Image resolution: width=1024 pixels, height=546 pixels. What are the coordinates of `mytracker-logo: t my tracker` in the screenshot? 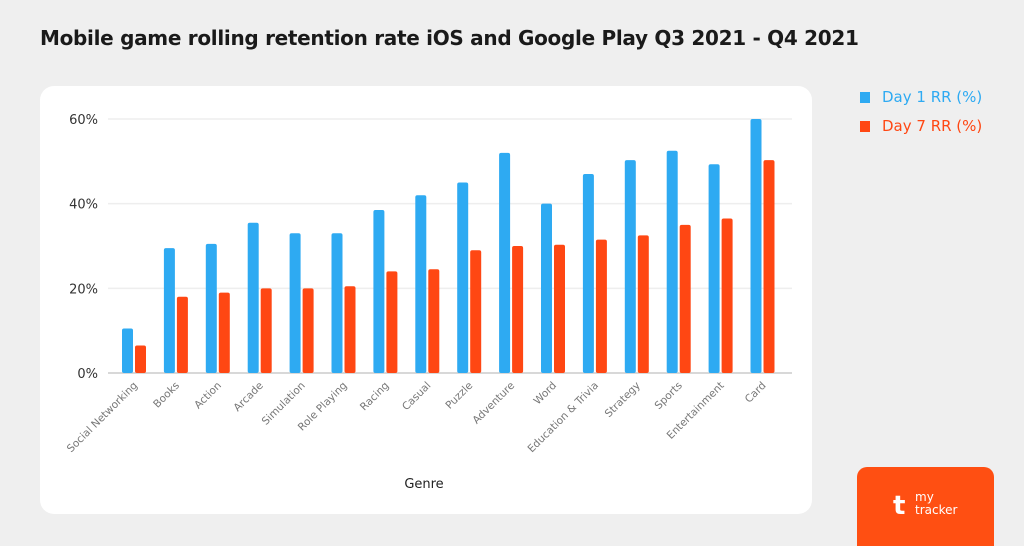 It's located at (925, 506).